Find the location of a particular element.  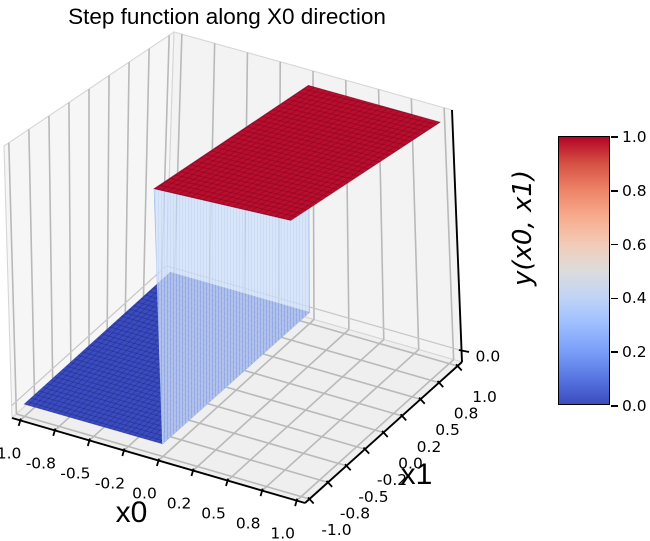

x1-tick-label: 0.2 is located at coordinates (429, 447).